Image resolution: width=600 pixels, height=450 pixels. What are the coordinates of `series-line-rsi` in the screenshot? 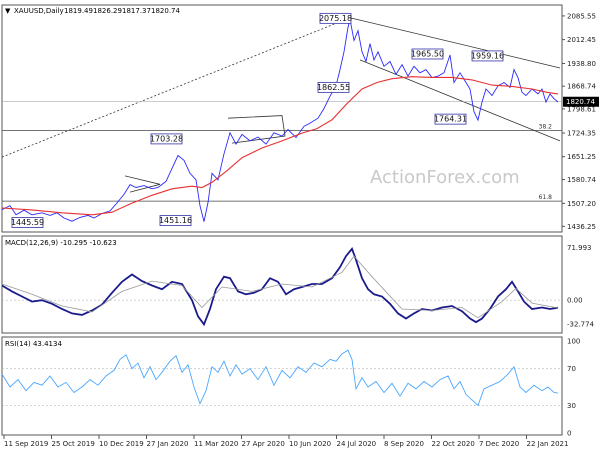 It's located at (280, 378).